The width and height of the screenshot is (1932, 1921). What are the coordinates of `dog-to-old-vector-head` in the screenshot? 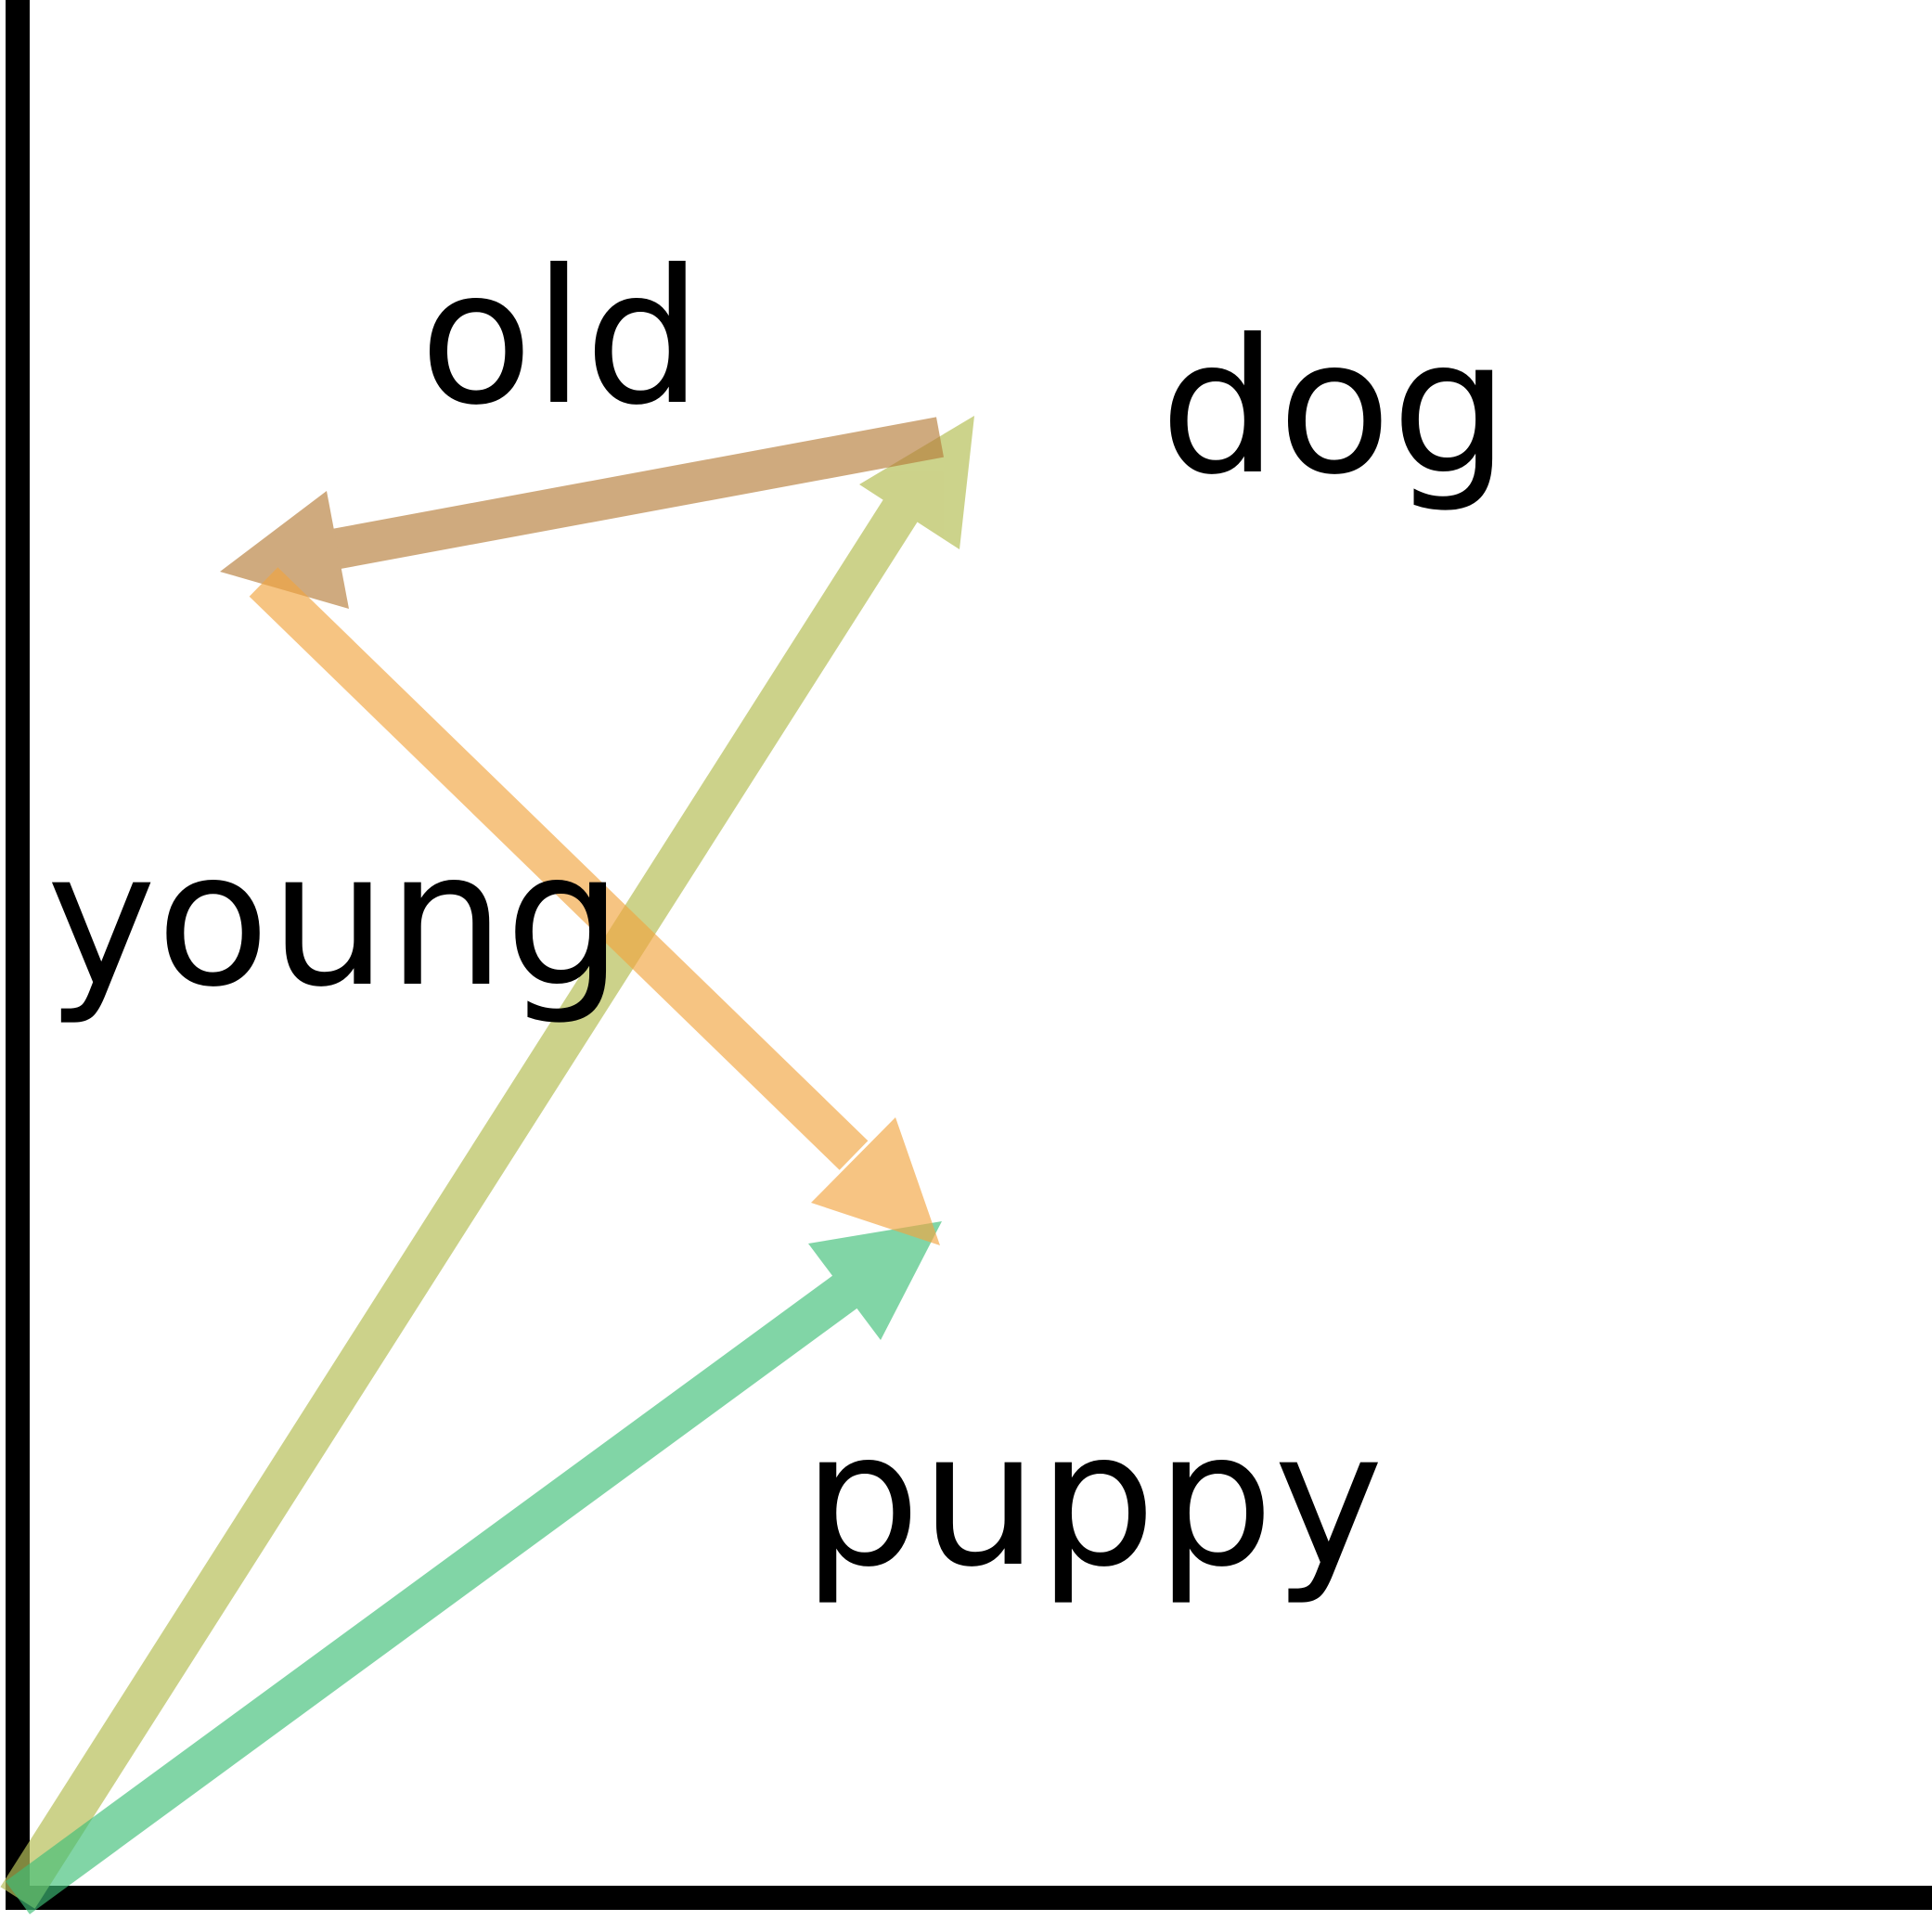 It's located at (284, 550).